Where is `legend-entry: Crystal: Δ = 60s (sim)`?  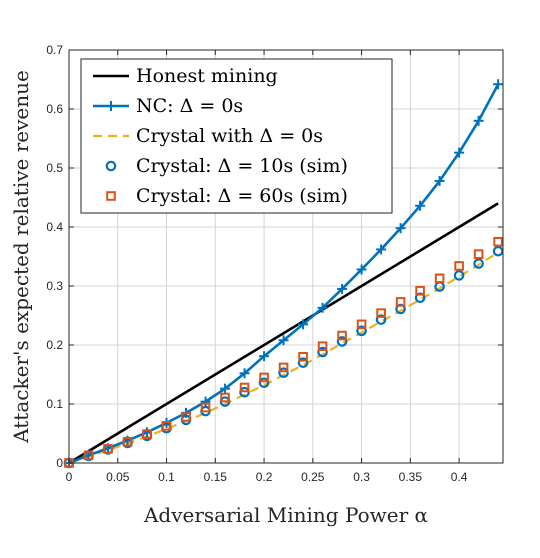
legend-entry: Crystal: Δ = 60s (sim) is located at coordinates (227, 196).